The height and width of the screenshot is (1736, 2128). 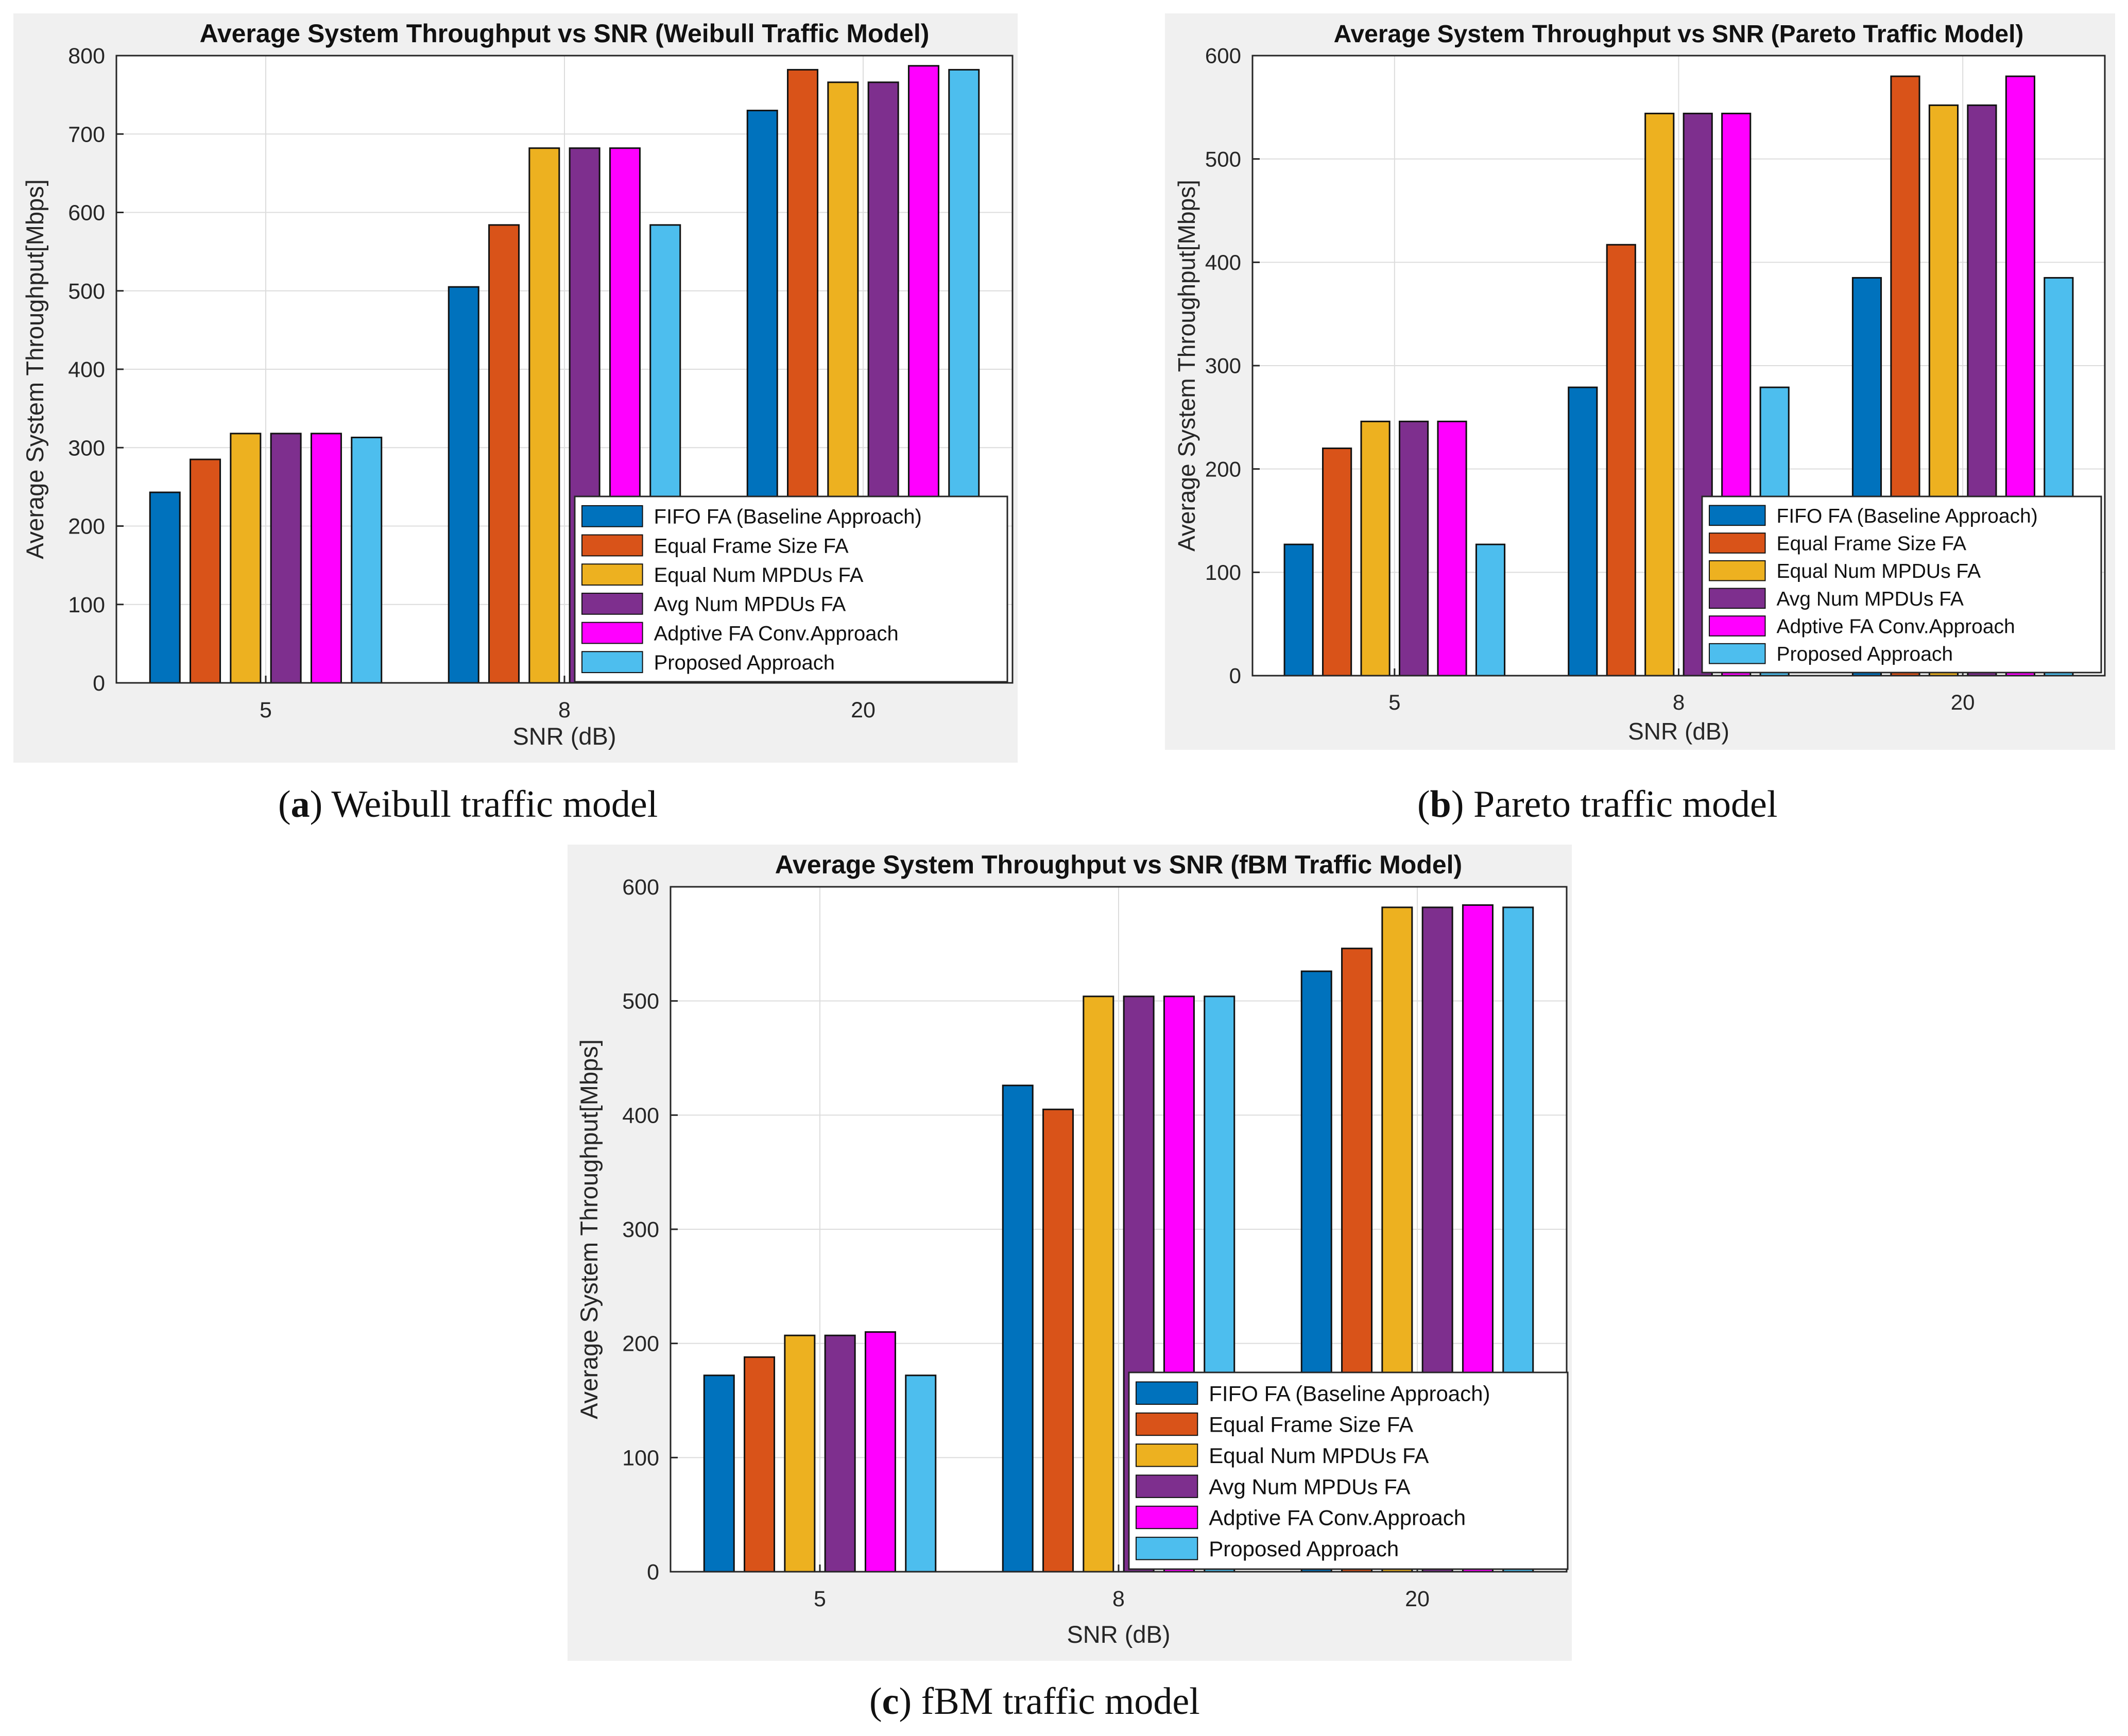 I want to click on y-tick-label: 800, so click(x=86, y=56).